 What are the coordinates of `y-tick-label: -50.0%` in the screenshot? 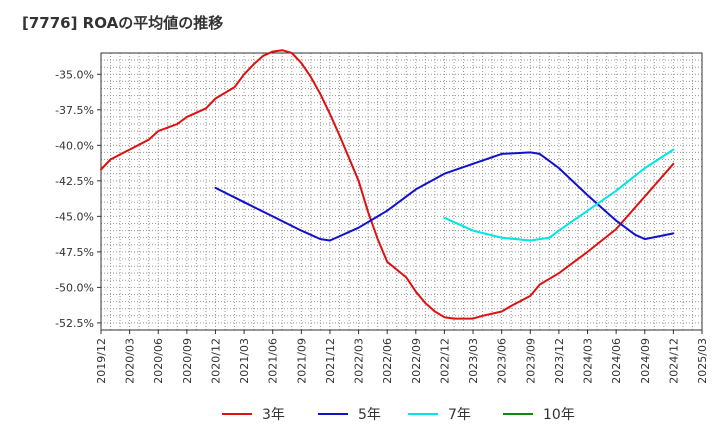 It's located at (74, 287).